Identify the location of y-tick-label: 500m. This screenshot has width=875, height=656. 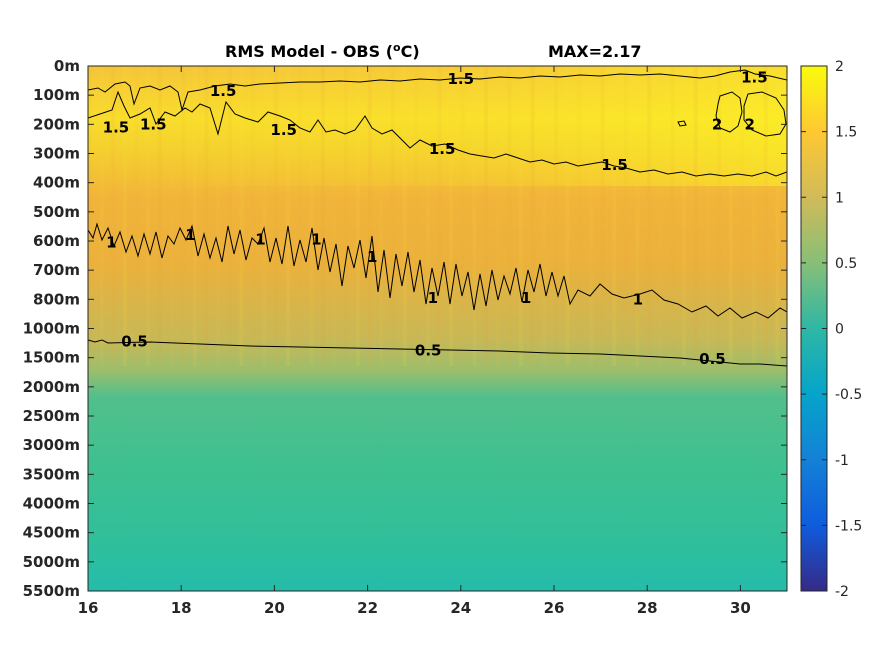
(56, 212).